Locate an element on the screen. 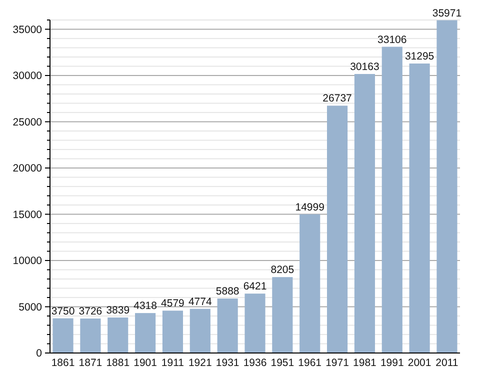 This screenshot has width=488, height=373. x-tick-label: 1936 is located at coordinates (255, 363).